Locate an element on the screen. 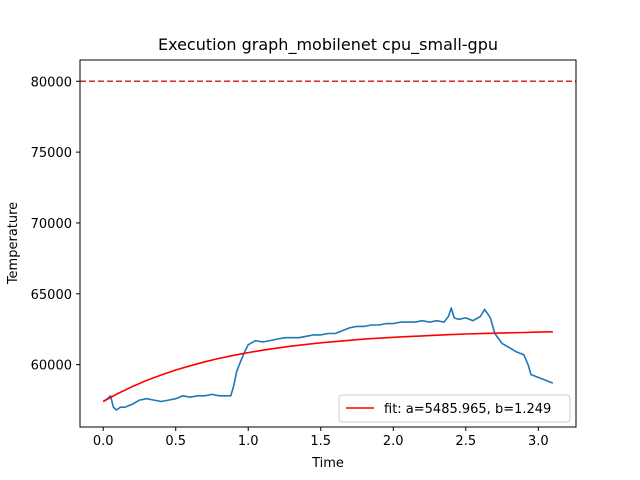 This screenshot has width=640, height=480. y-tick-label: 60000 is located at coordinates (51, 366).